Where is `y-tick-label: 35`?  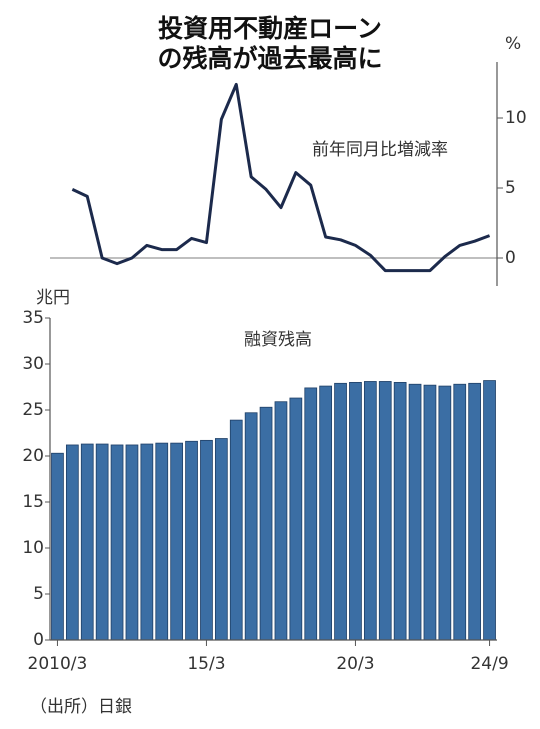
y-tick-label: 35 is located at coordinates (33, 318).